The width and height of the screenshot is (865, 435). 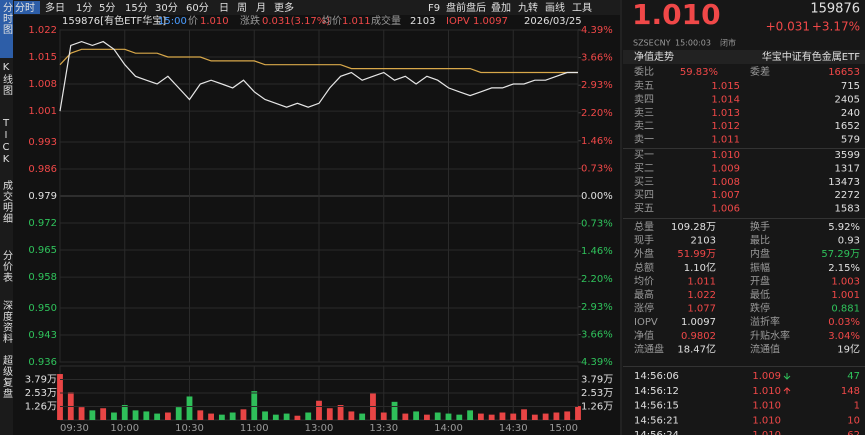 What do you see at coordinates (847, 155) in the screenshot?
I see `book-volume: 3599` at bounding box center [847, 155].